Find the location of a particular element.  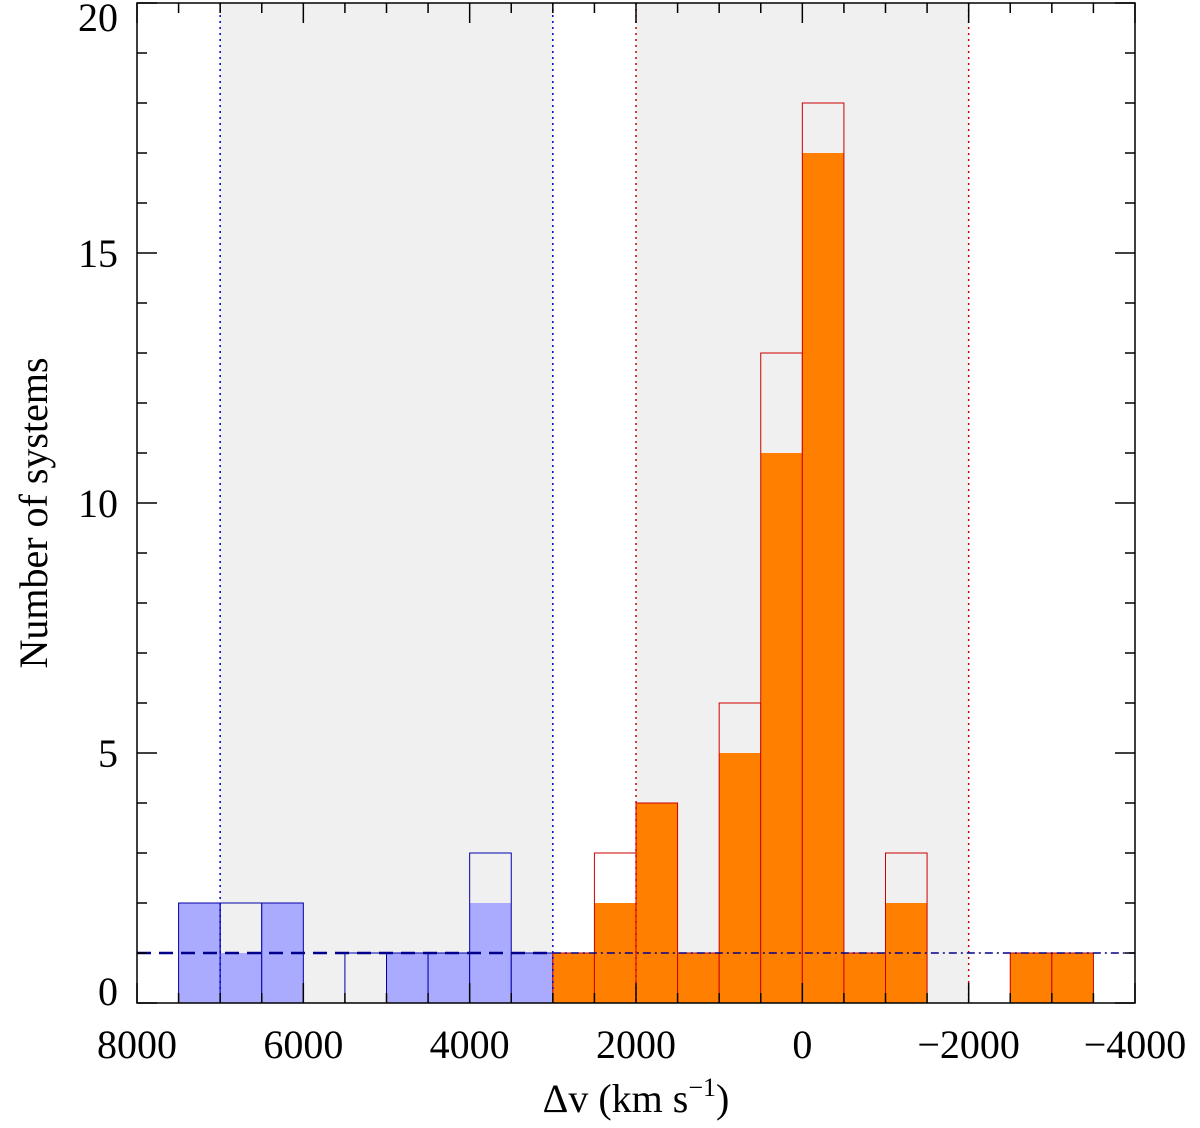

x-tick-label: 4000 is located at coordinates (470, 1044).